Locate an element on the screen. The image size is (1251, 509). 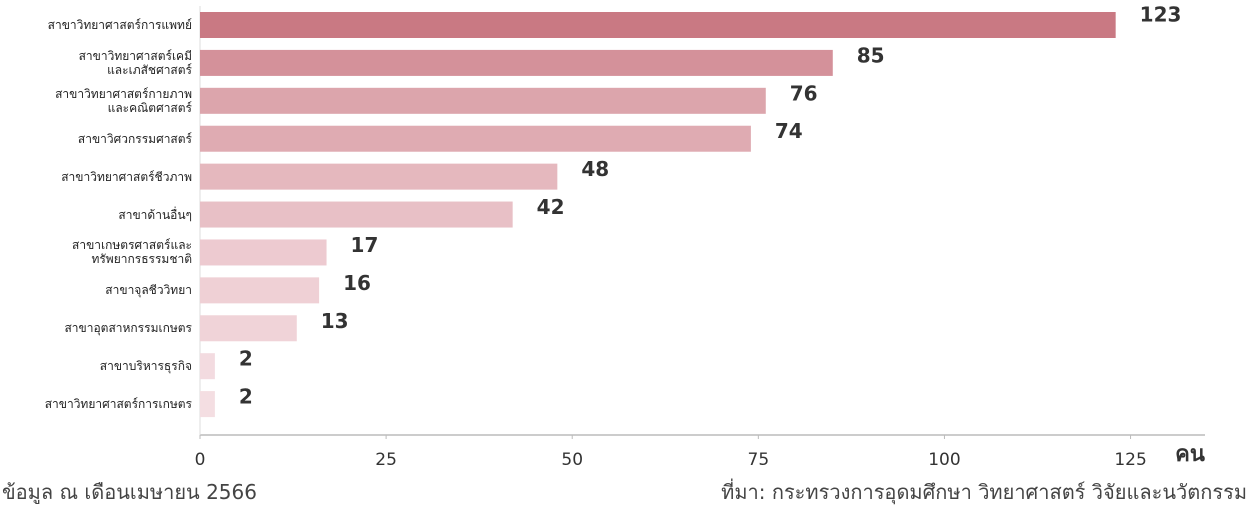
y-tick-label: สาขาวิทยาศาสตร์กายภาพ และคณิตศาสตร์ is located at coordinates (123, 100).